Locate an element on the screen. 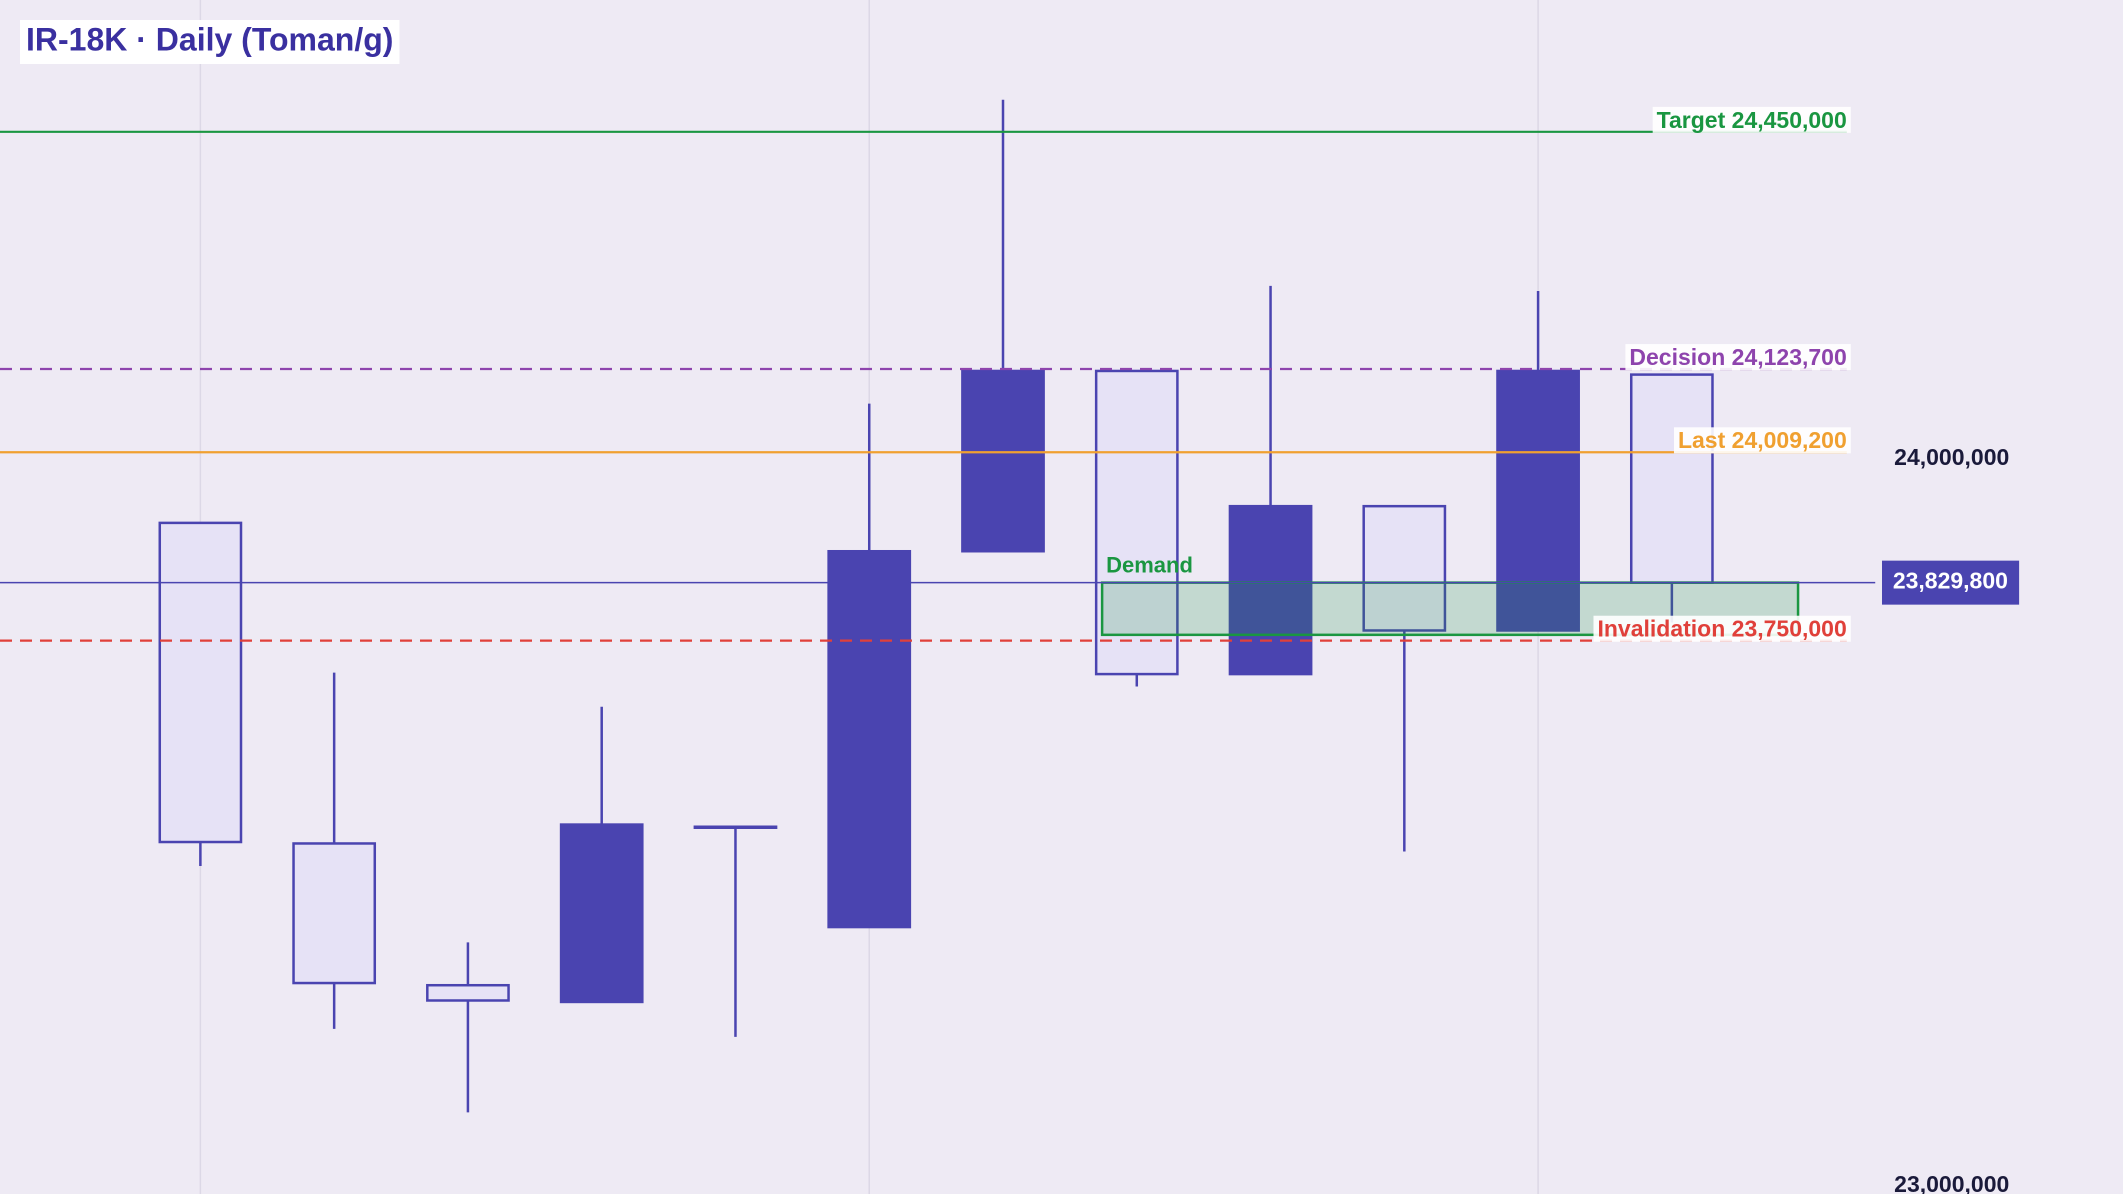 The width and height of the screenshot is (2123, 1194). level-name: Target is located at coordinates (1691, 120).